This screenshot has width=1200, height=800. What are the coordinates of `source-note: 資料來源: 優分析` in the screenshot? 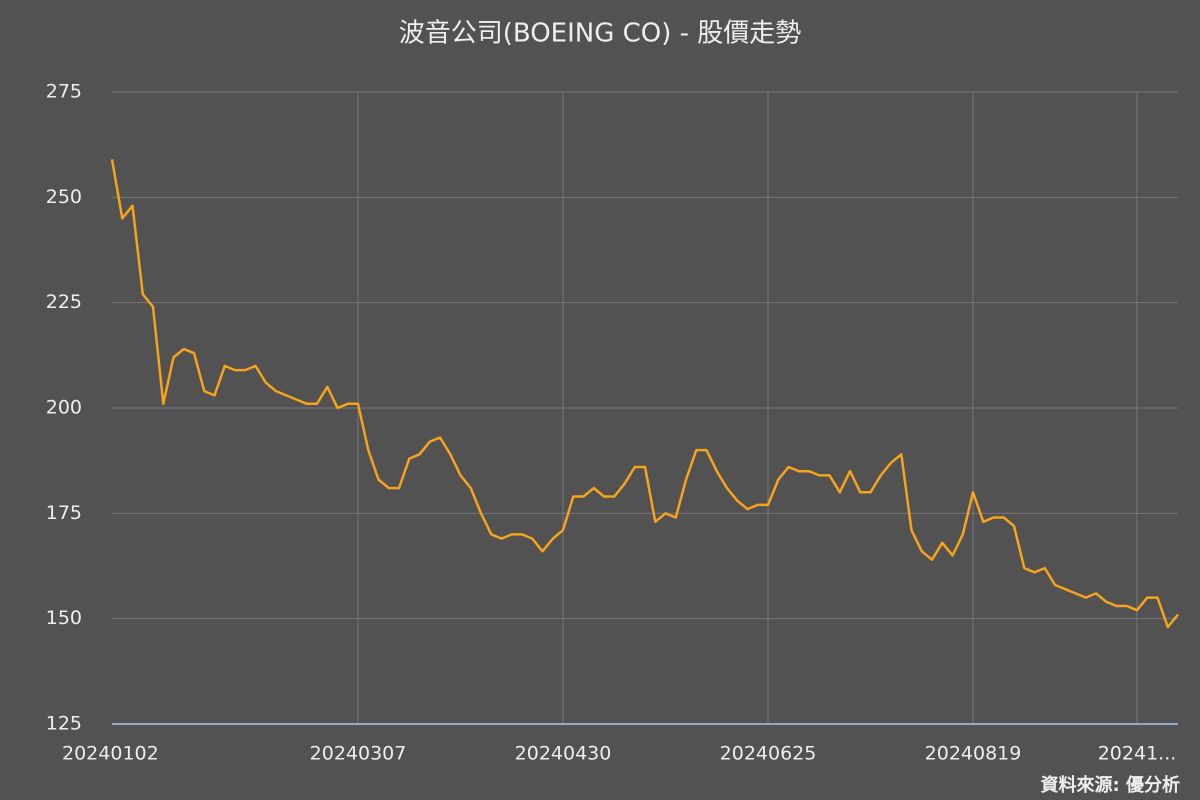 It's located at (1110, 785).